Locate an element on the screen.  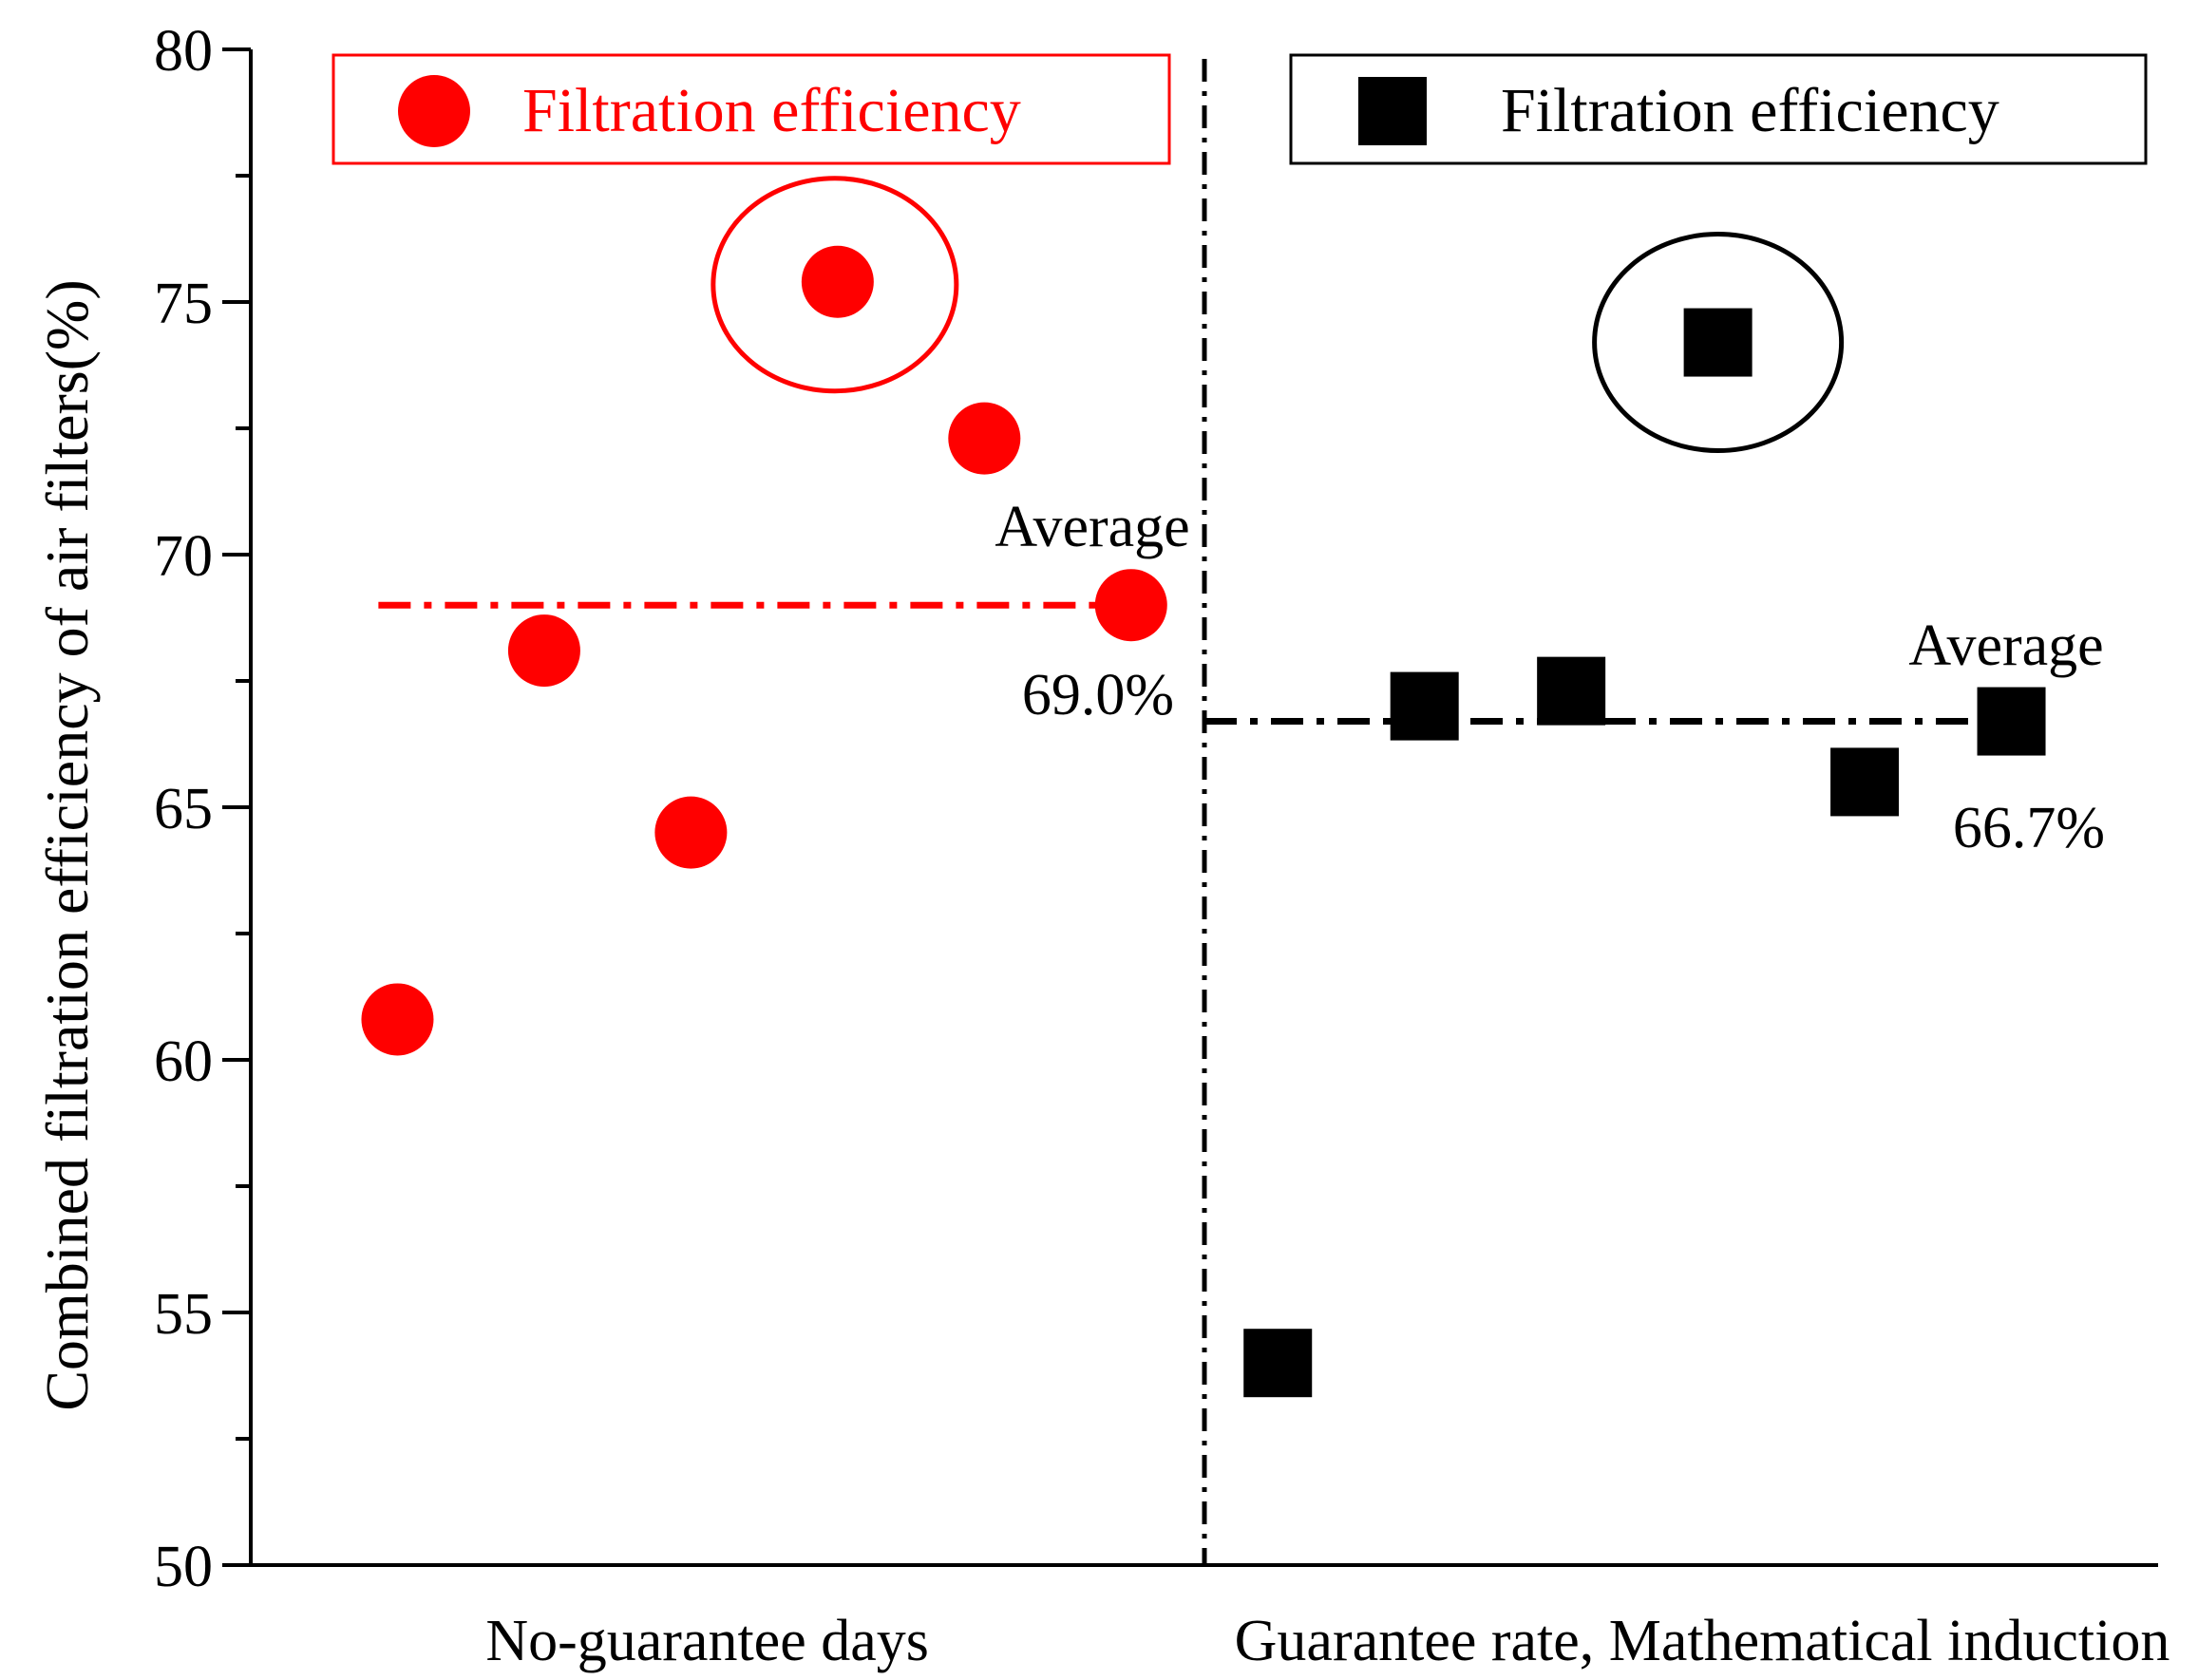
y-tick-label: 55 is located at coordinates (183, 1314).